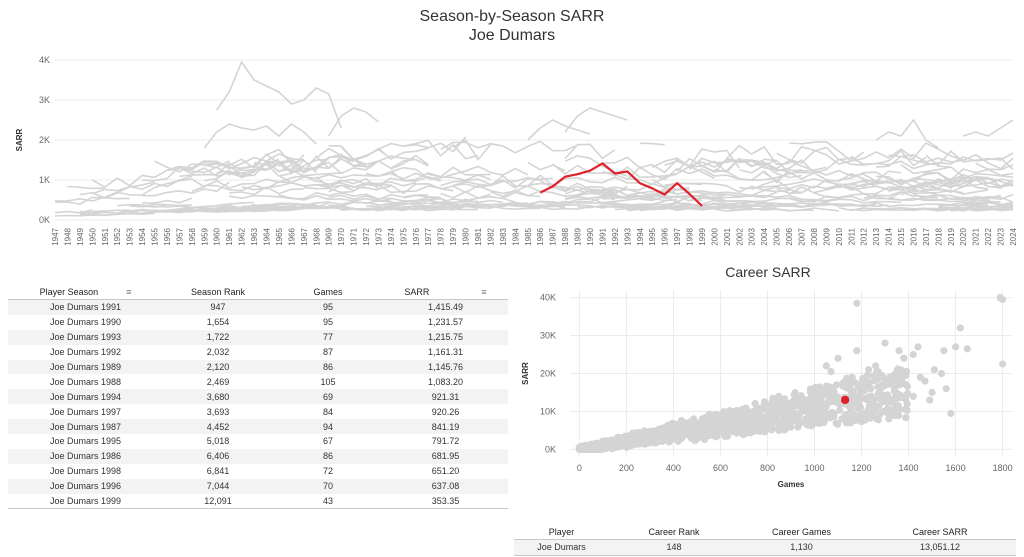 The image size is (1024, 557). Describe the element at coordinates (85, 486) in the screenshot. I see `table-cell: Joe Dumars 1996` at that location.